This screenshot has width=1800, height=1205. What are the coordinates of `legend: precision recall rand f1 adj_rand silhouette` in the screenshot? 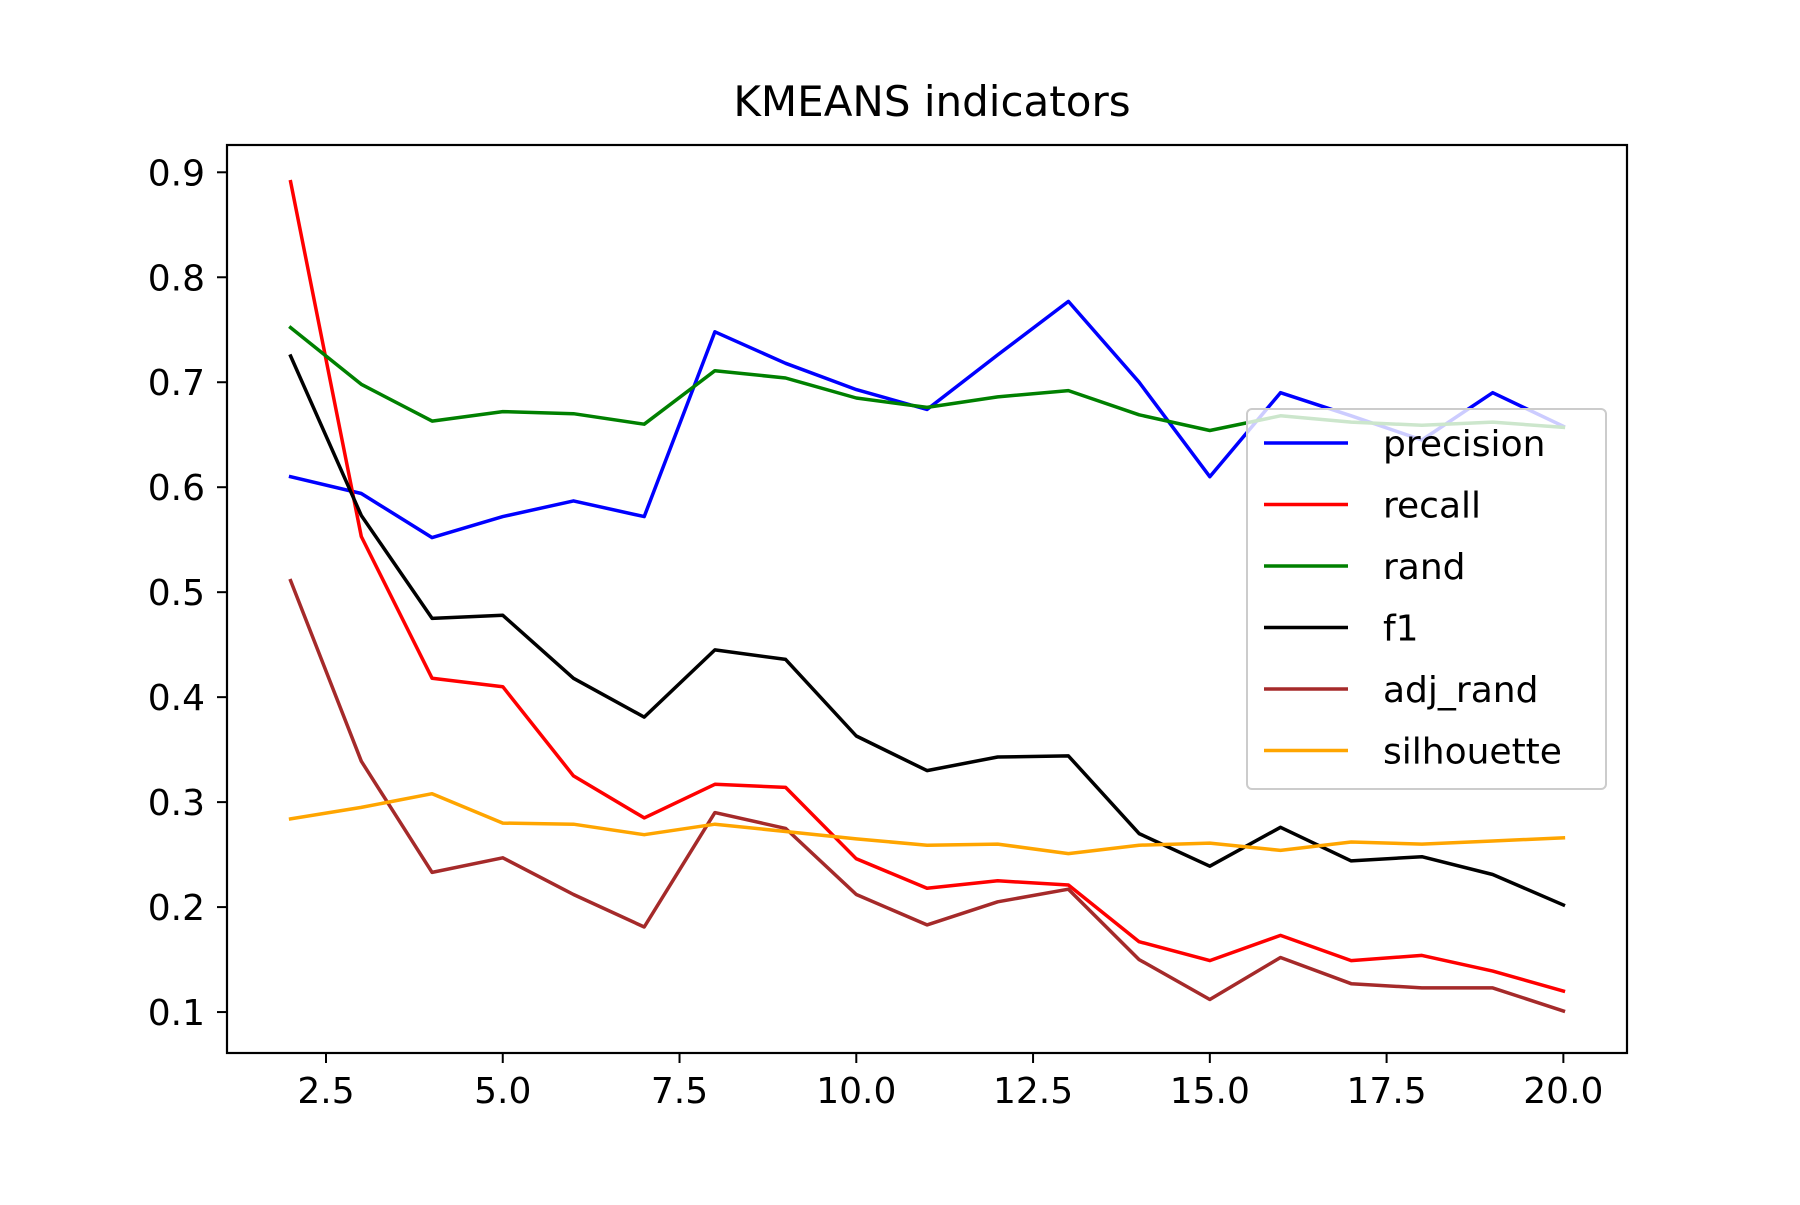 It's located at (1426, 599).